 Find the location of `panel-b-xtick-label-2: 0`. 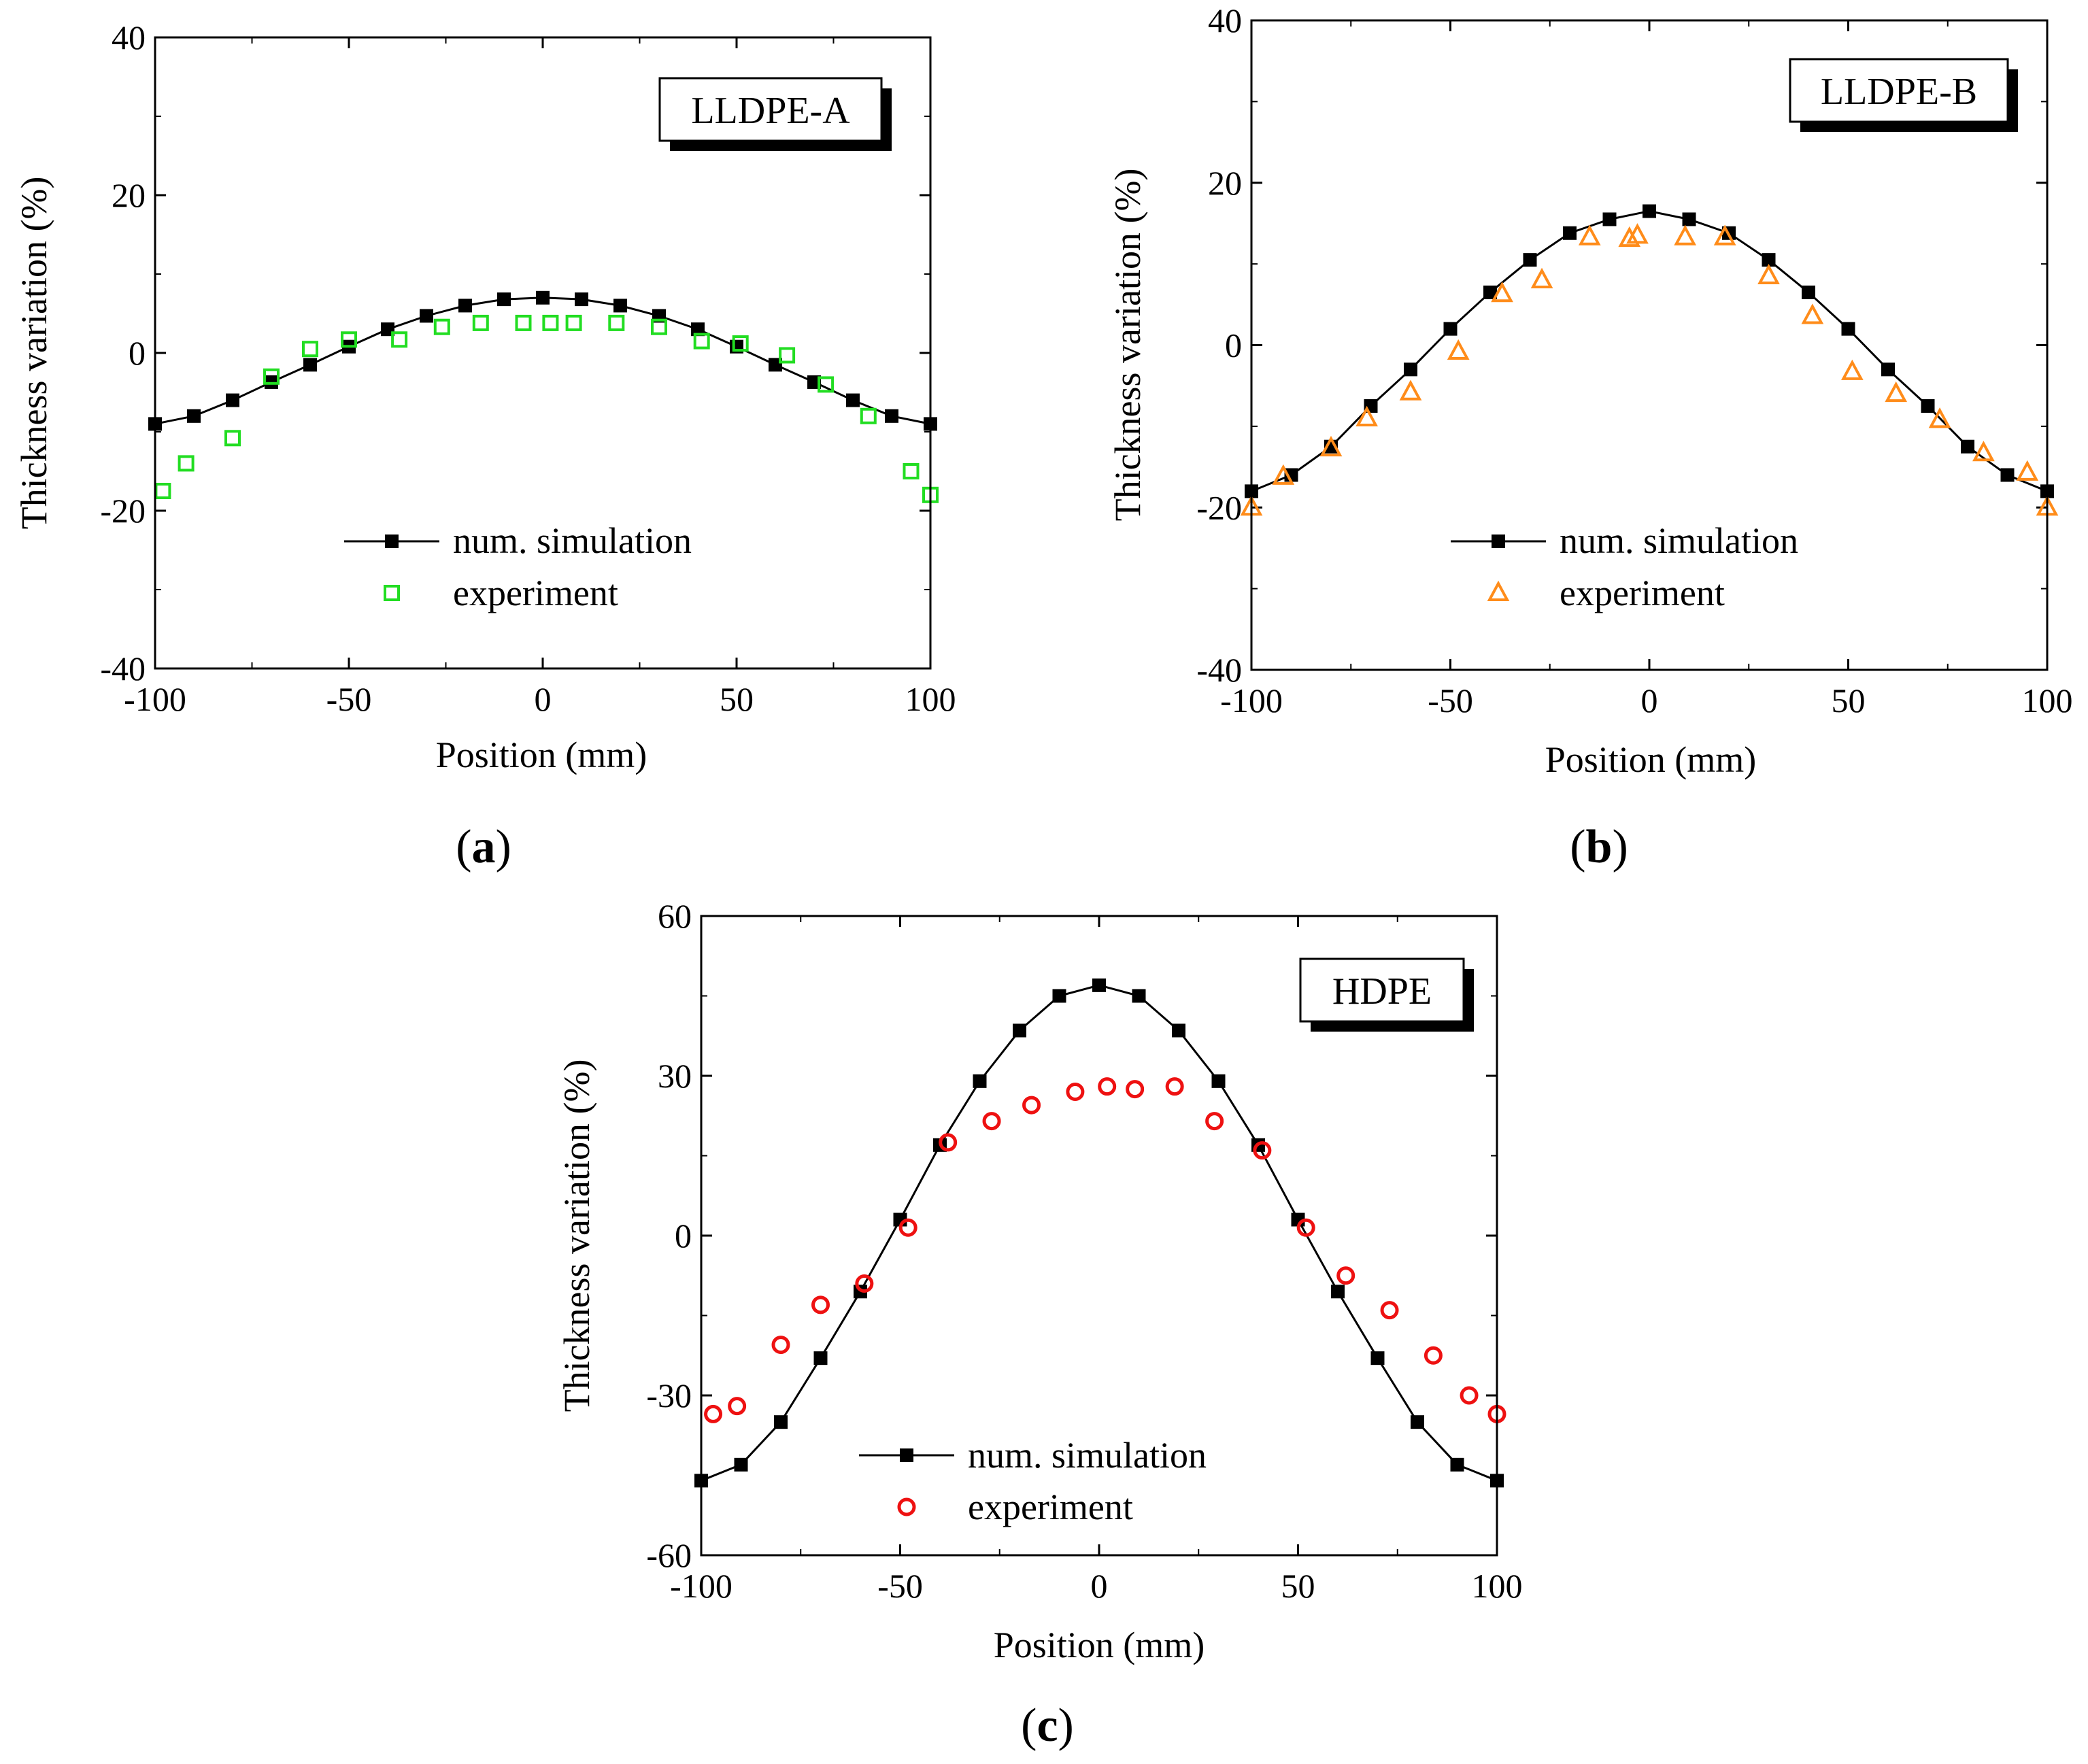

panel-b-xtick-label-2: 0 is located at coordinates (1649, 700).